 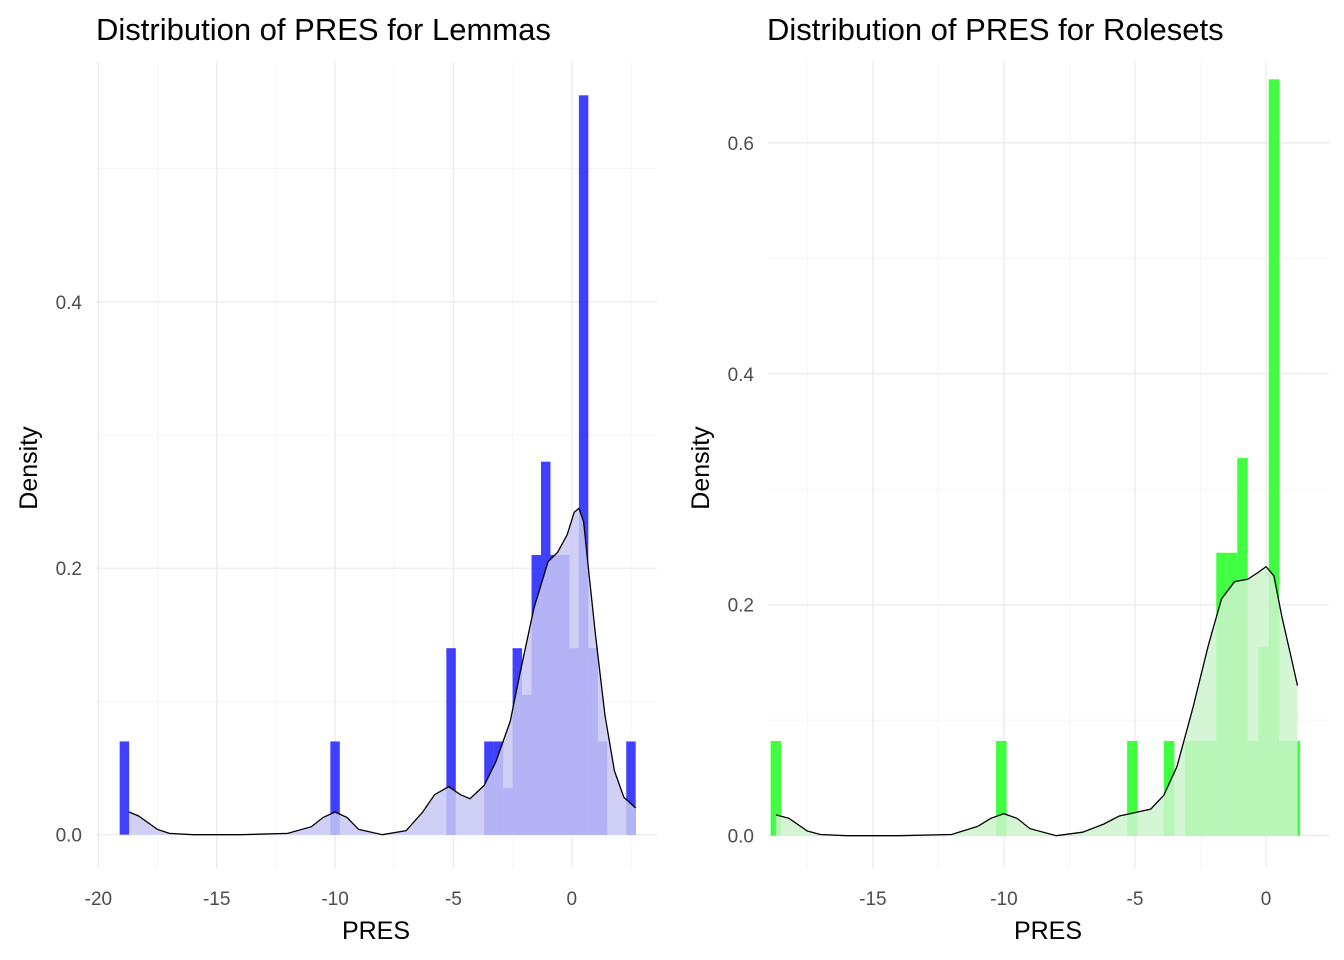 I want to click on rolesets-y-tick-labels: 0.0 0.2 0.4 0.6, so click(x=741, y=491).